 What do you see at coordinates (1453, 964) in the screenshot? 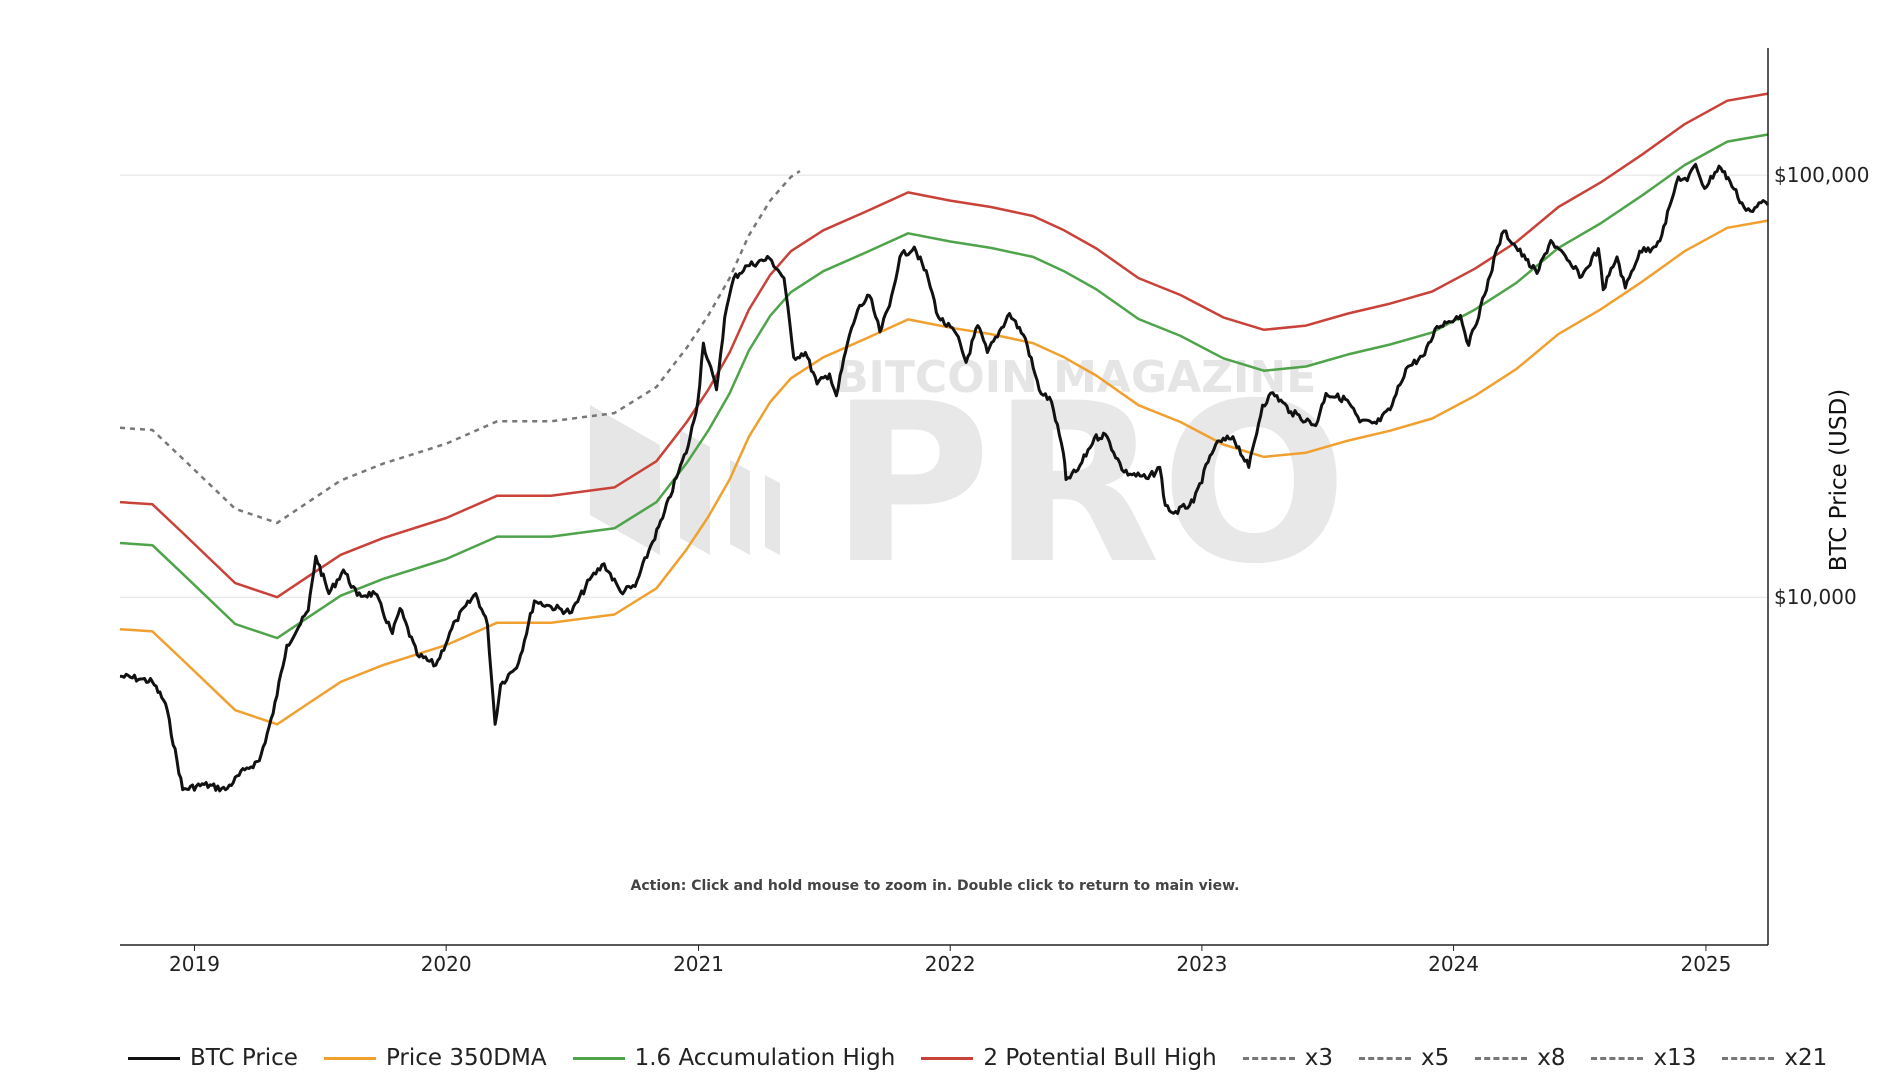
I see `x-tick-label: 2024` at bounding box center [1453, 964].